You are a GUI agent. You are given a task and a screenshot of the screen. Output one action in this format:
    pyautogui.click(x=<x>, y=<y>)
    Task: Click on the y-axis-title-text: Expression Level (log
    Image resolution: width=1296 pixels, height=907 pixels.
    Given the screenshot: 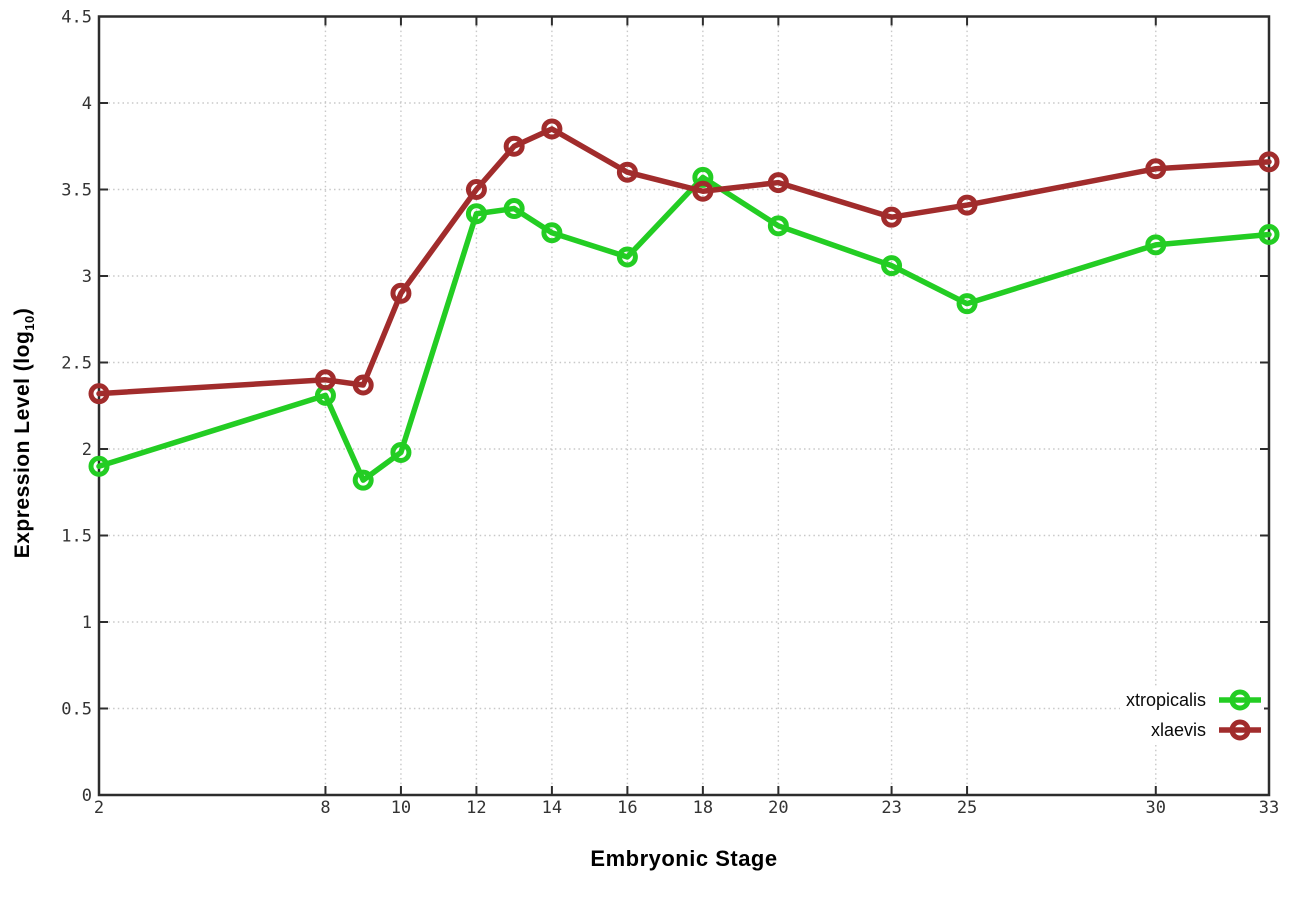 What is the action you would take?
    pyautogui.click(x=23, y=444)
    